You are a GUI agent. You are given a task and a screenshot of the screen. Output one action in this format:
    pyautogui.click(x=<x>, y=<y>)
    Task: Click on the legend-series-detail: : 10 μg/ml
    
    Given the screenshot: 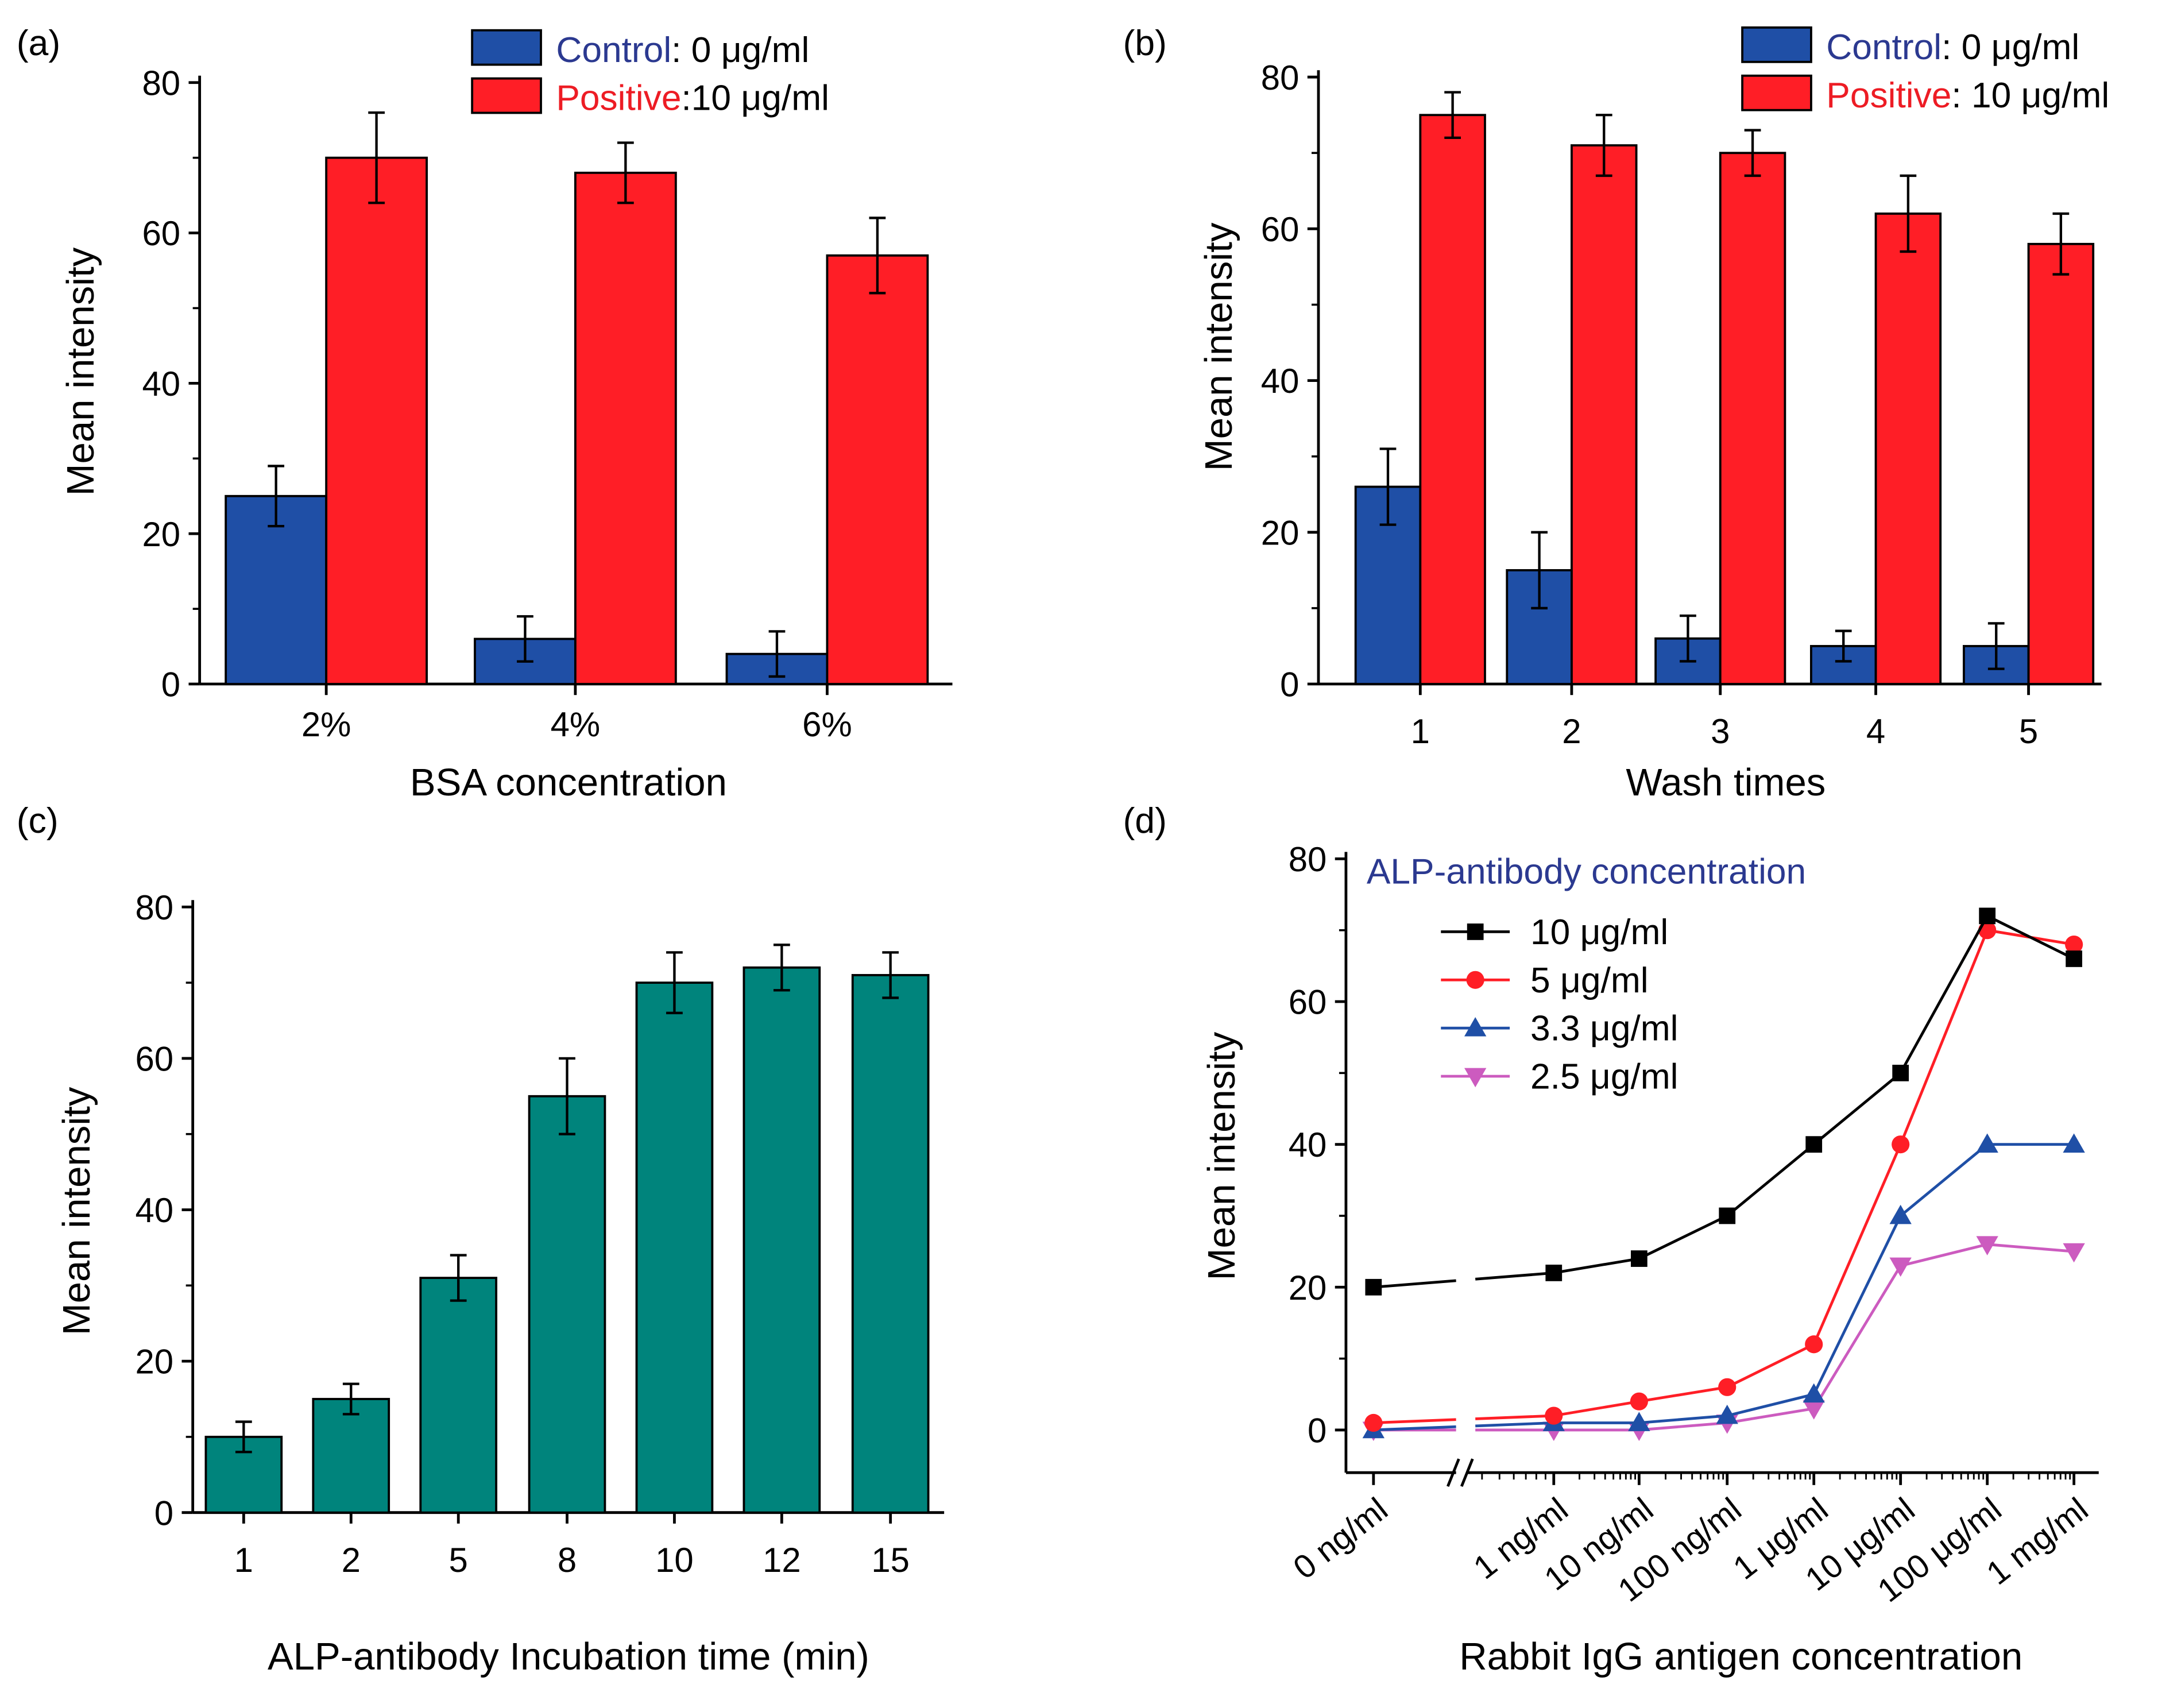 What is the action you would take?
    pyautogui.click(x=2030, y=95)
    